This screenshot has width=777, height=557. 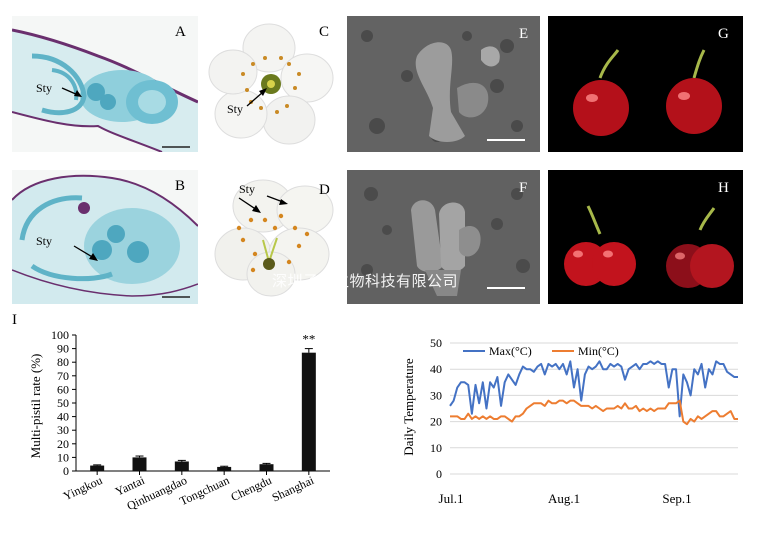 I want to click on bar-chart-ytick-label: 10, so click(x=63, y=457).